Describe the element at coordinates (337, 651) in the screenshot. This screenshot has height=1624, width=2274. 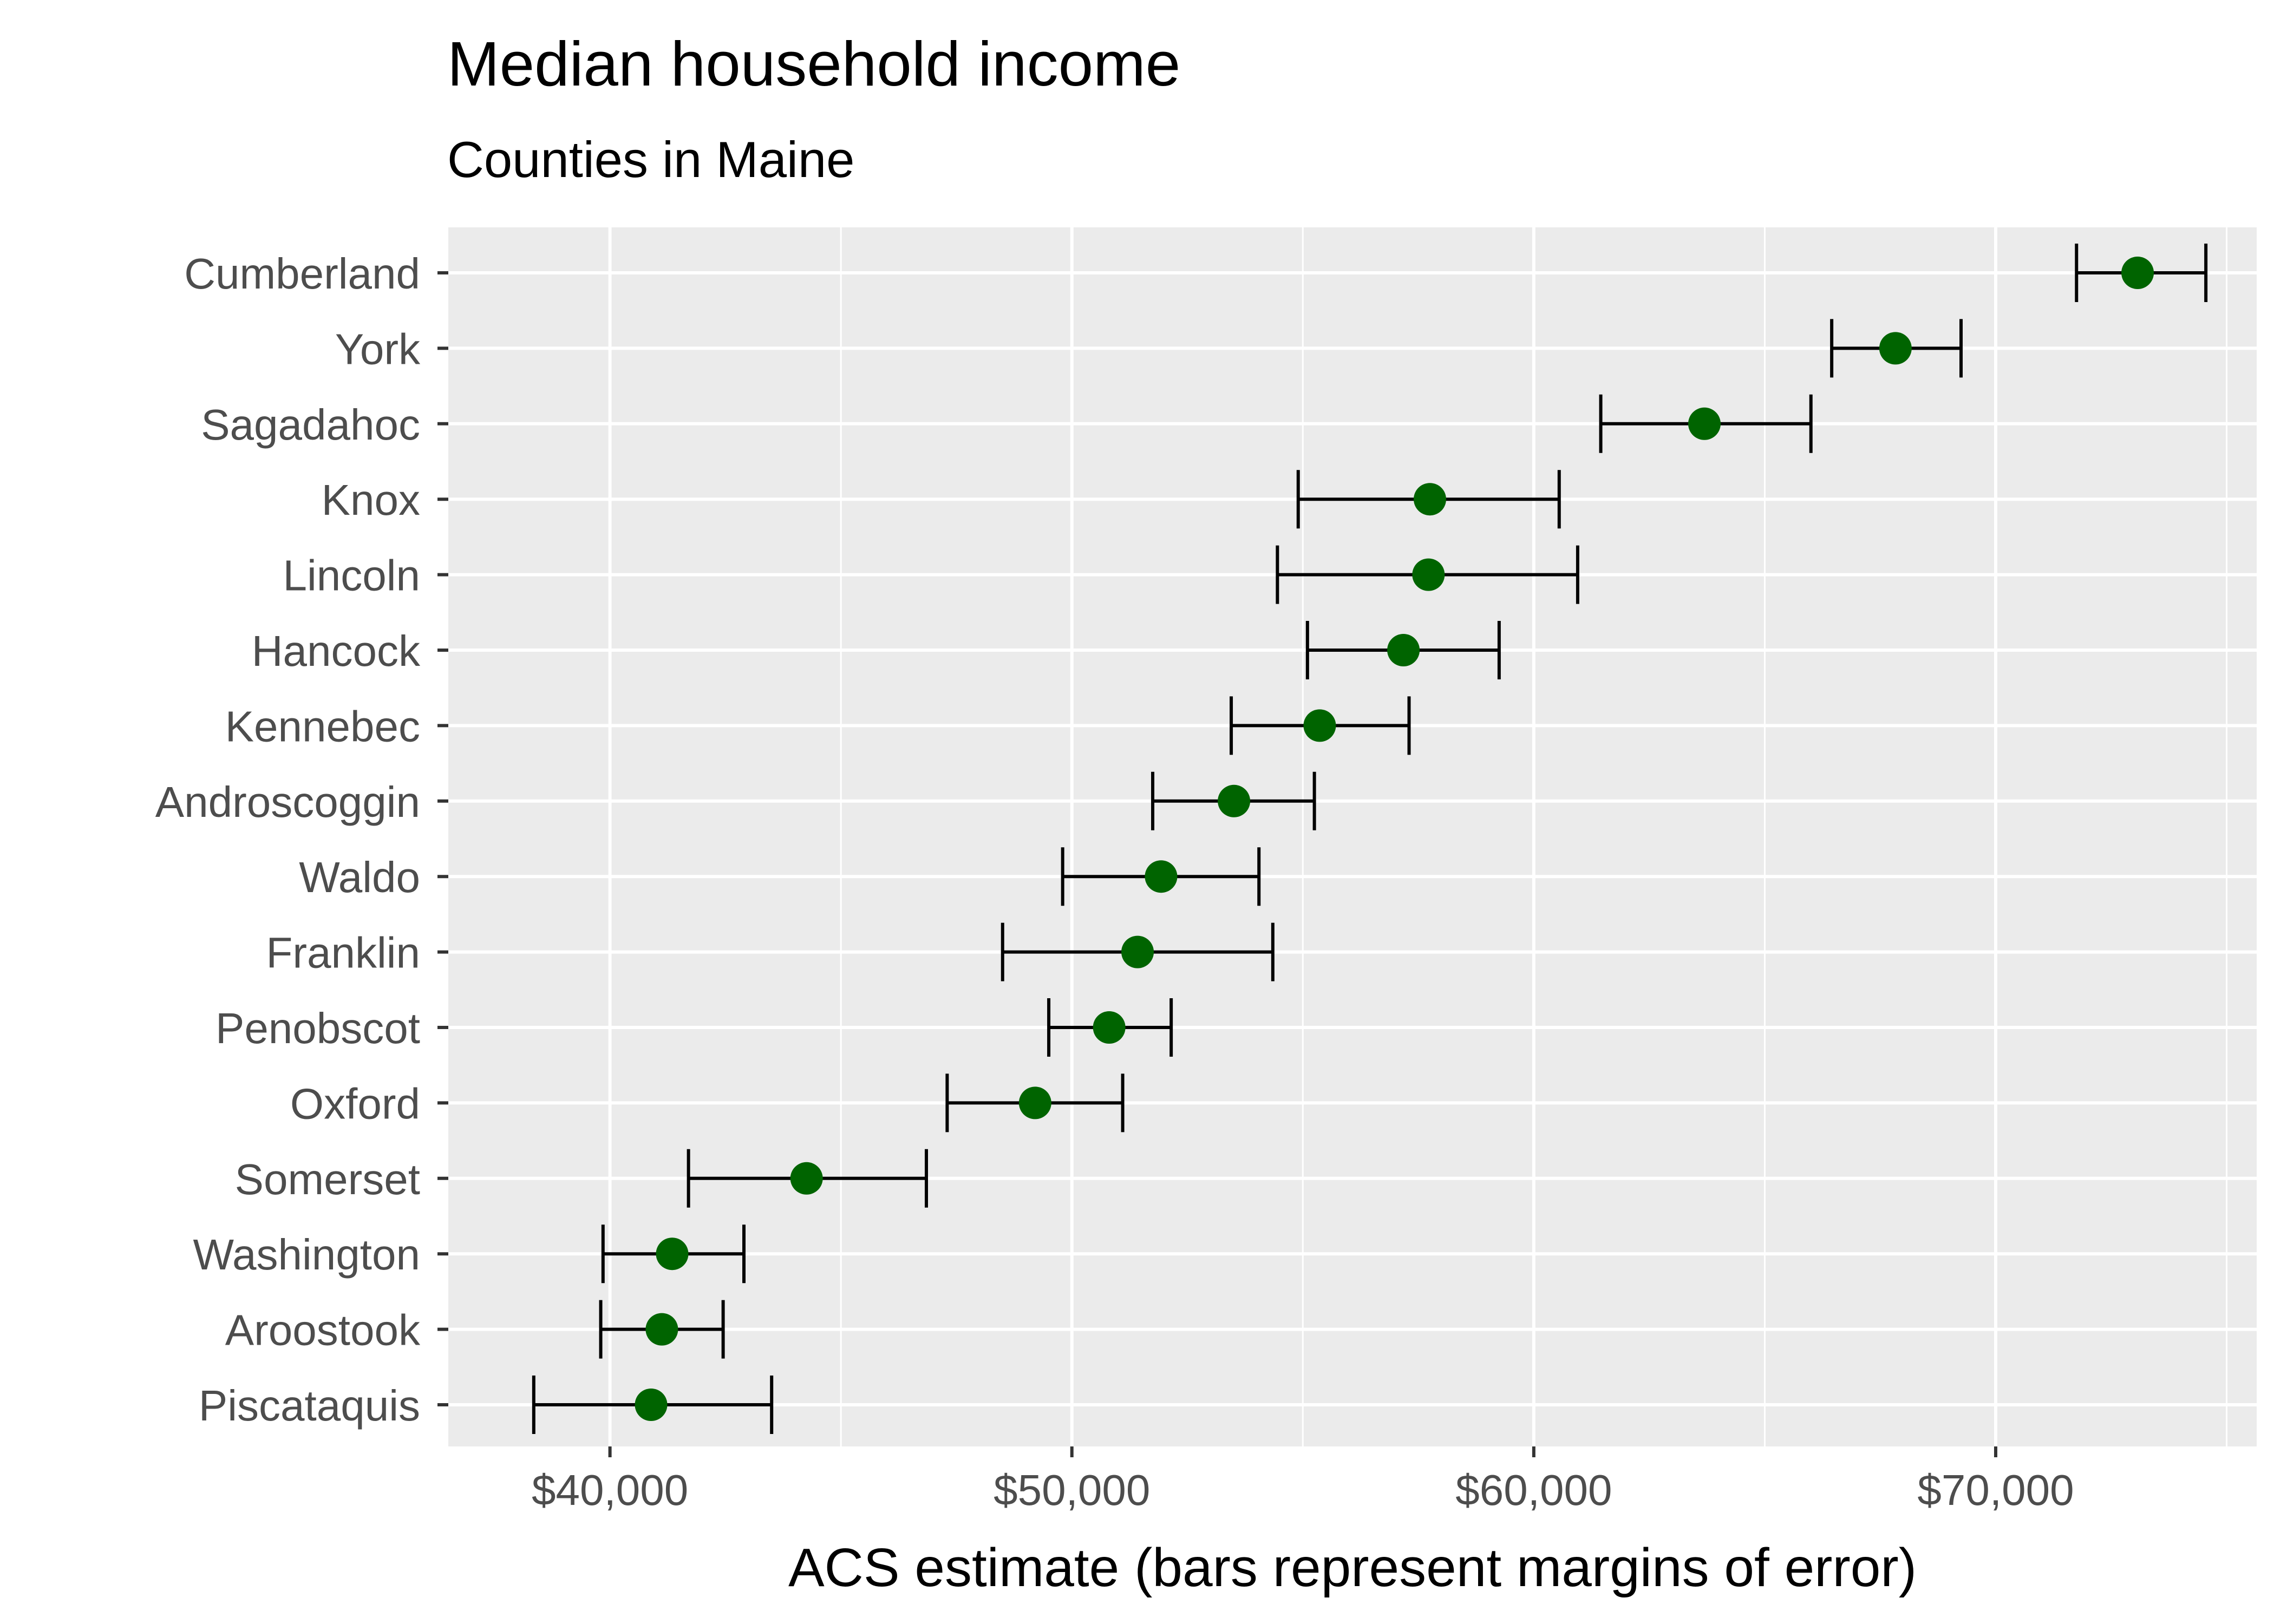
I see `y-tick-label: Hancock` at that location.